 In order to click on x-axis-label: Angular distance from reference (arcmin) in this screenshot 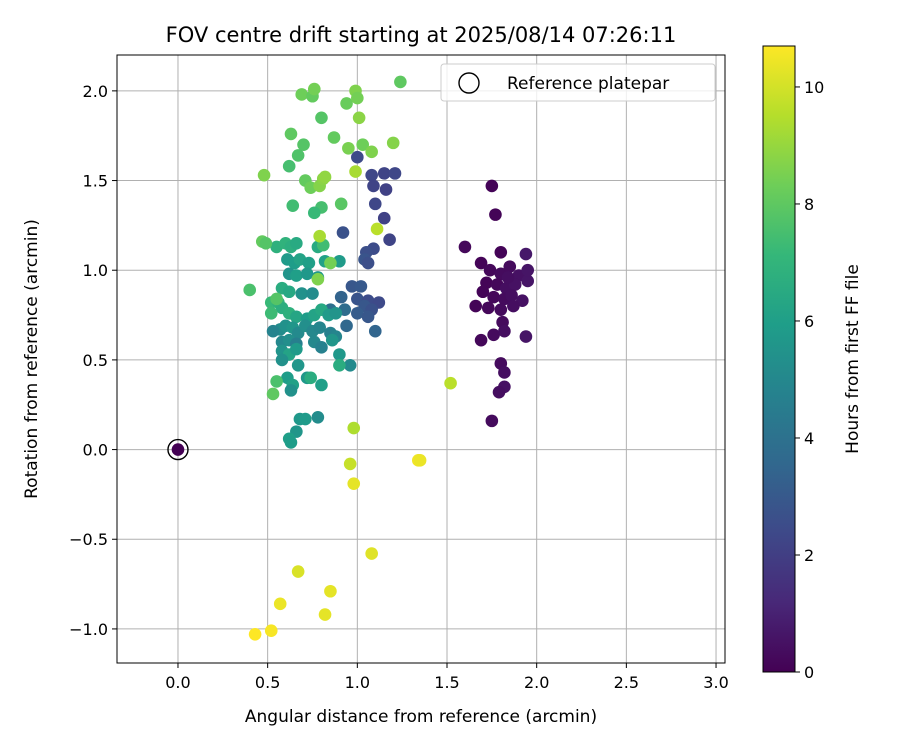, I will do `click(421, 717)`.